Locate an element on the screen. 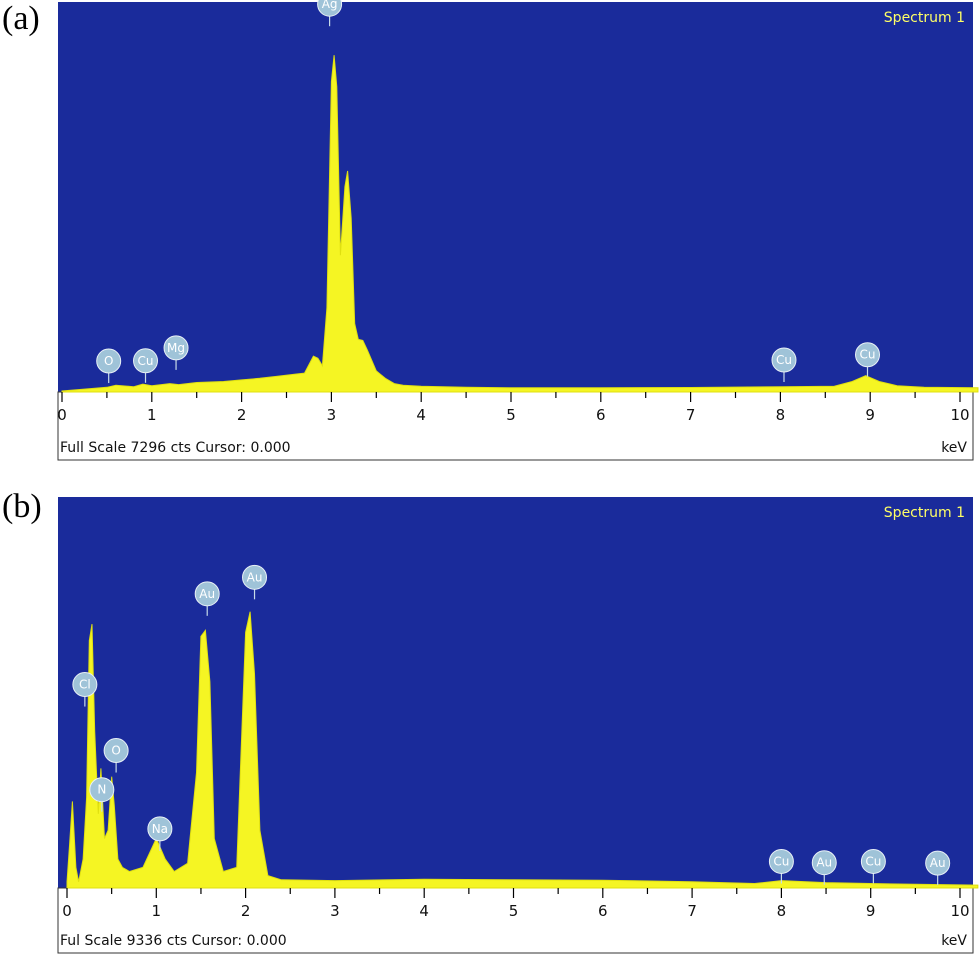 The image size is (980, 959). peak-label: N is located at coordinates (101, 790).